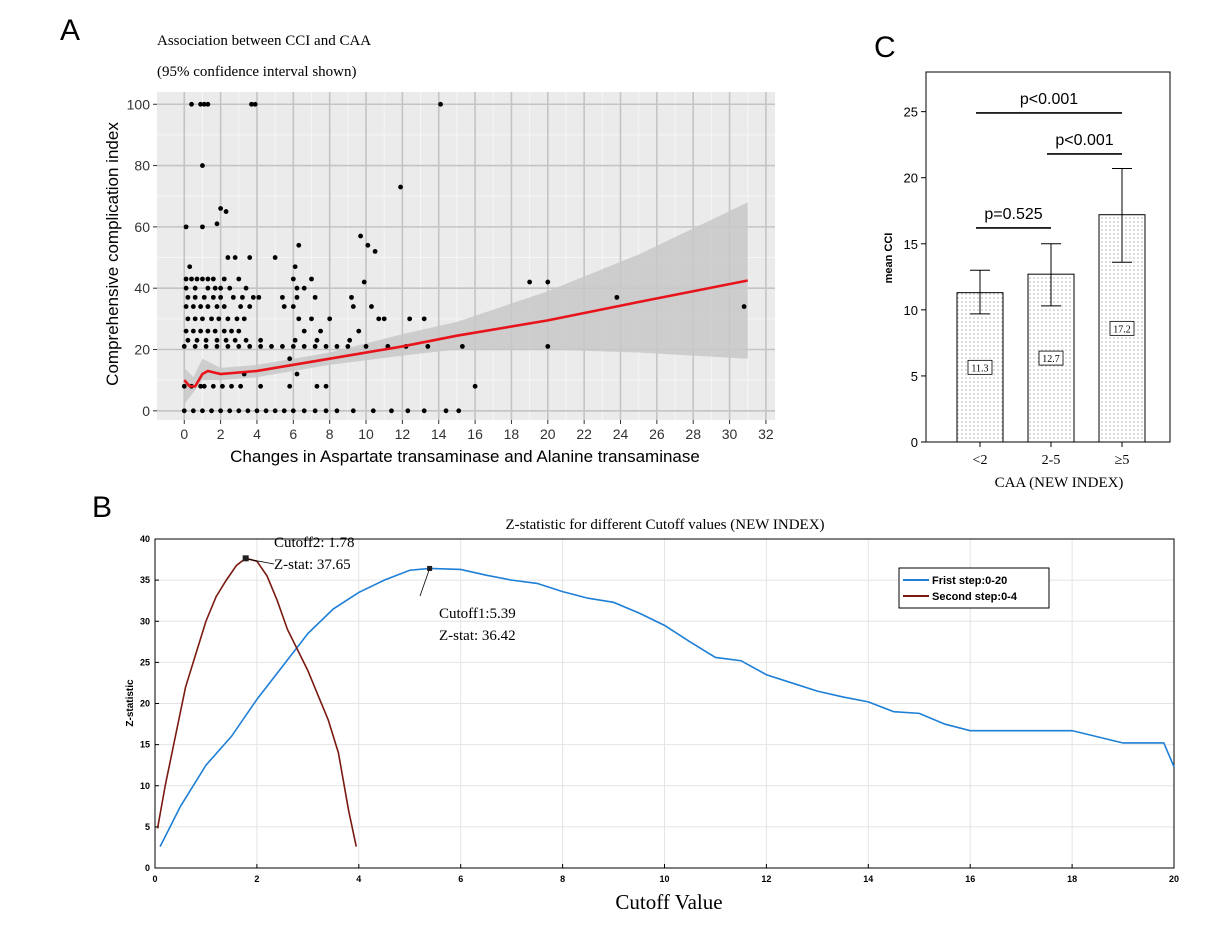 The height and width of the screenshot is (949, 1230). I want to click on panel-b-y-tick-label: 35, so click(145, 580).